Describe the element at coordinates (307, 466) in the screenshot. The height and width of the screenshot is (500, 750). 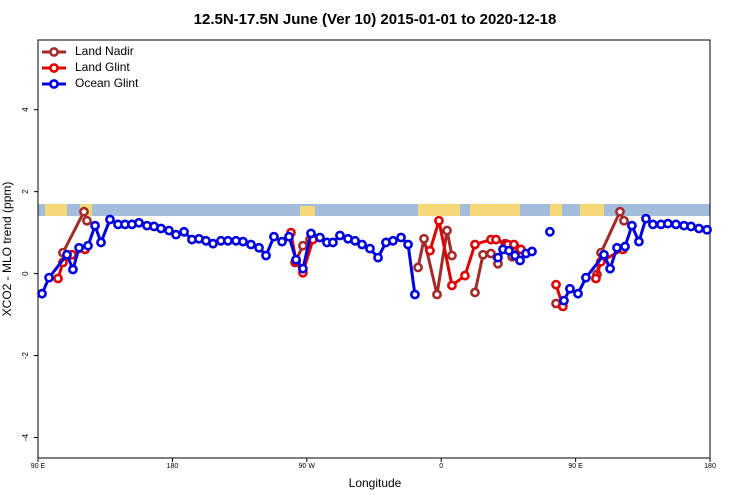
I see `x-tick-label: 90 W` at that location.